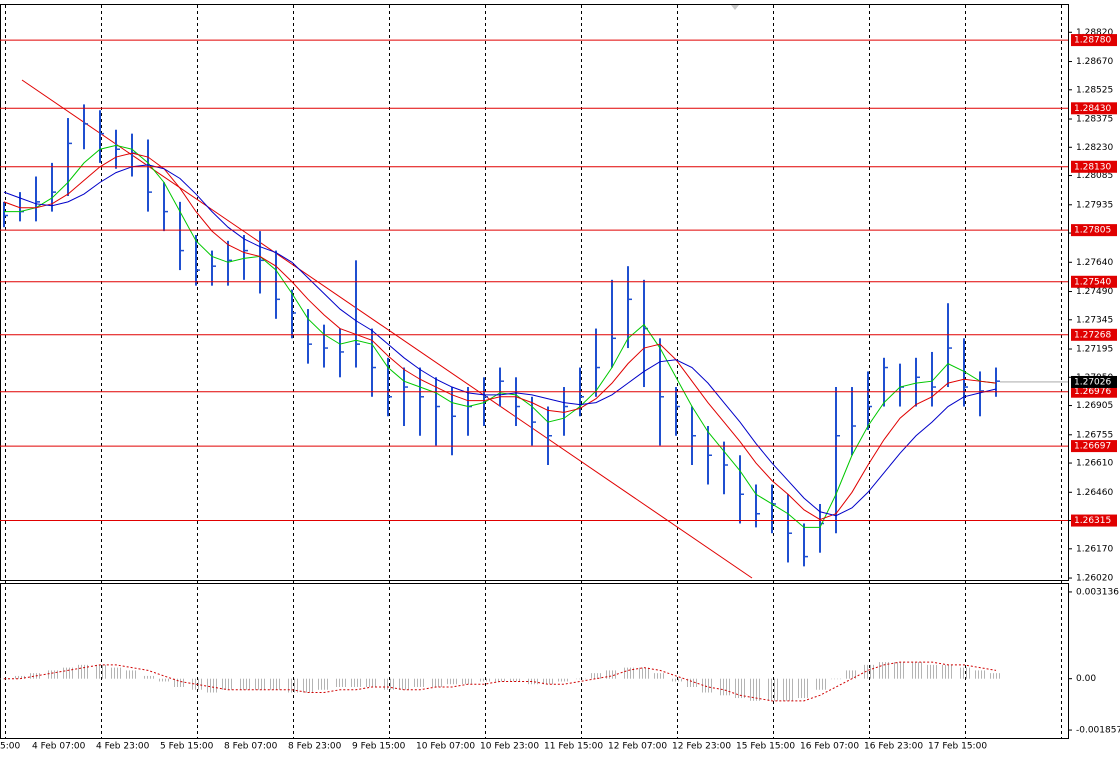 The image size is (1120, 758). What do you see at coordinates (893, 747) in the screenshot?
I see `x-tick-label: 16 Feb 23:00` at bounding box center [893, 747].